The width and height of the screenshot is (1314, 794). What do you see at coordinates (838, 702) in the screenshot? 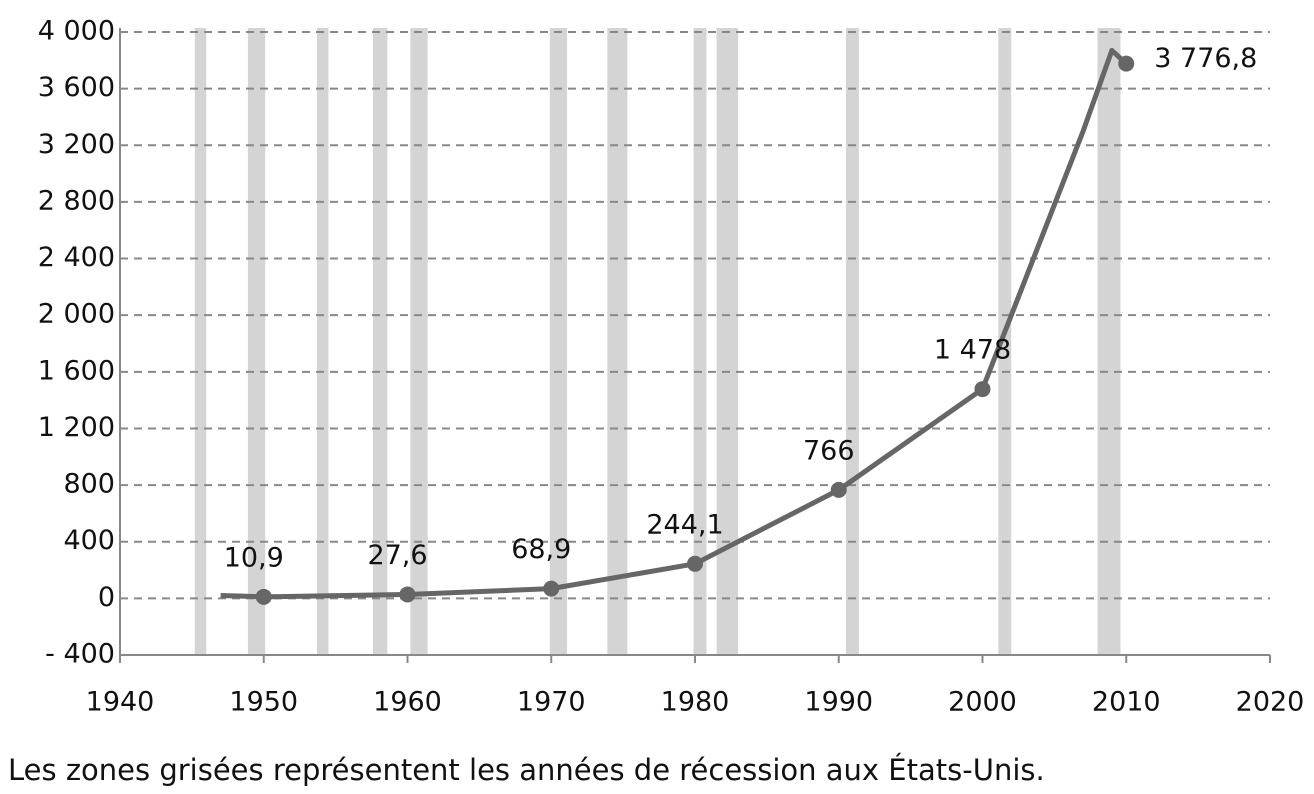
I see `x-tick-label: 1990` at bounding box center [838, 702].